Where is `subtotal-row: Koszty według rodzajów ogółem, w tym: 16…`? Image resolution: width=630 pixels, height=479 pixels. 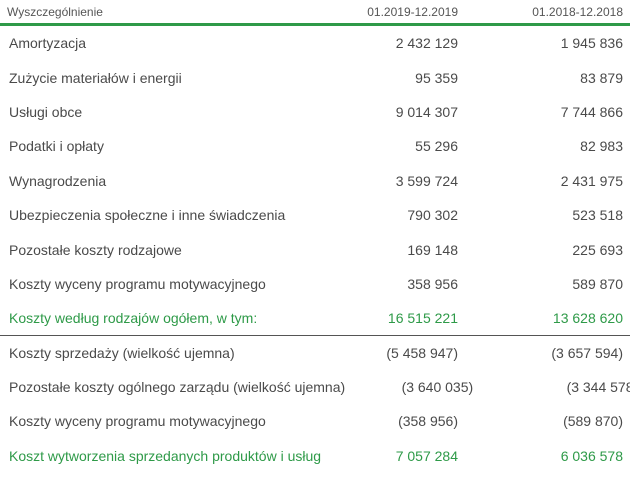
subtotal-row: Koszty według rodzajów ogółem, w tym: 16… is located at coordinates (315, 318).